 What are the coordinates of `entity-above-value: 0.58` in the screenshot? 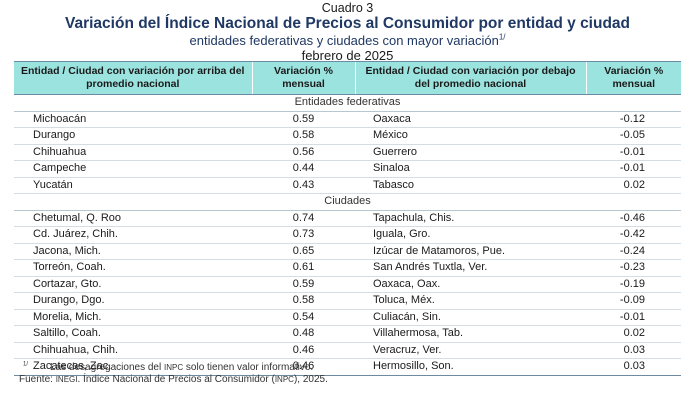 It's located at (303, 136).